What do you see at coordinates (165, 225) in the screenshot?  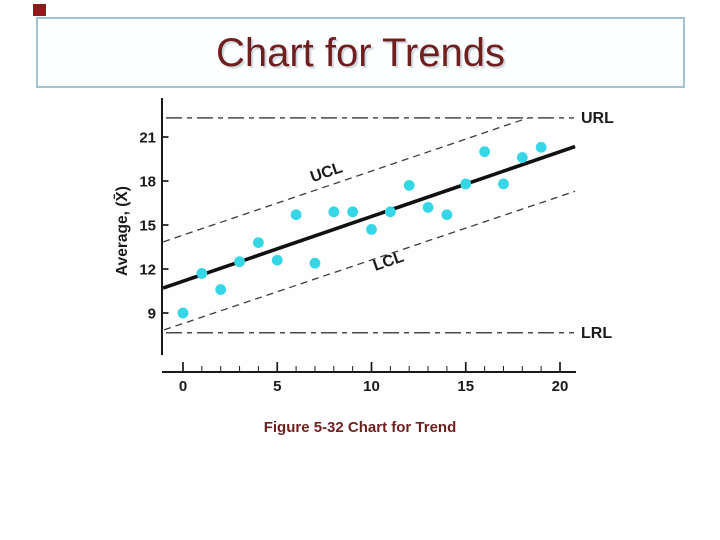 I see `y-axis-ticks` at bounding box center [165, 225].